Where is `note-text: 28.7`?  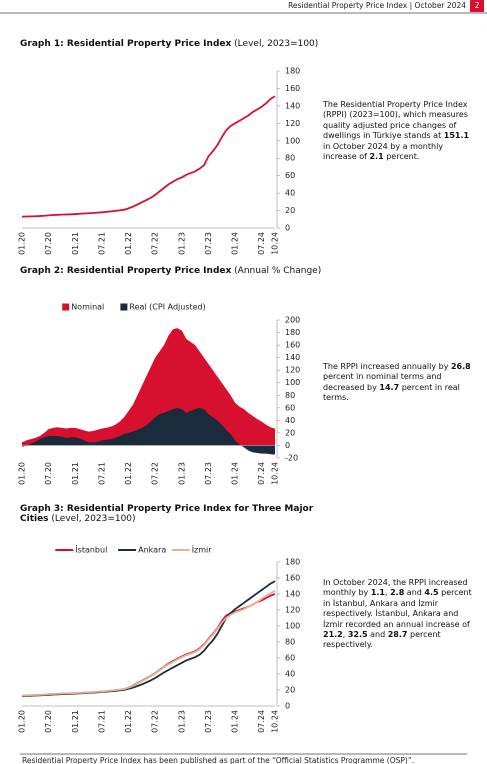
note-text: 28.7 is located at coordinates (397, 634).